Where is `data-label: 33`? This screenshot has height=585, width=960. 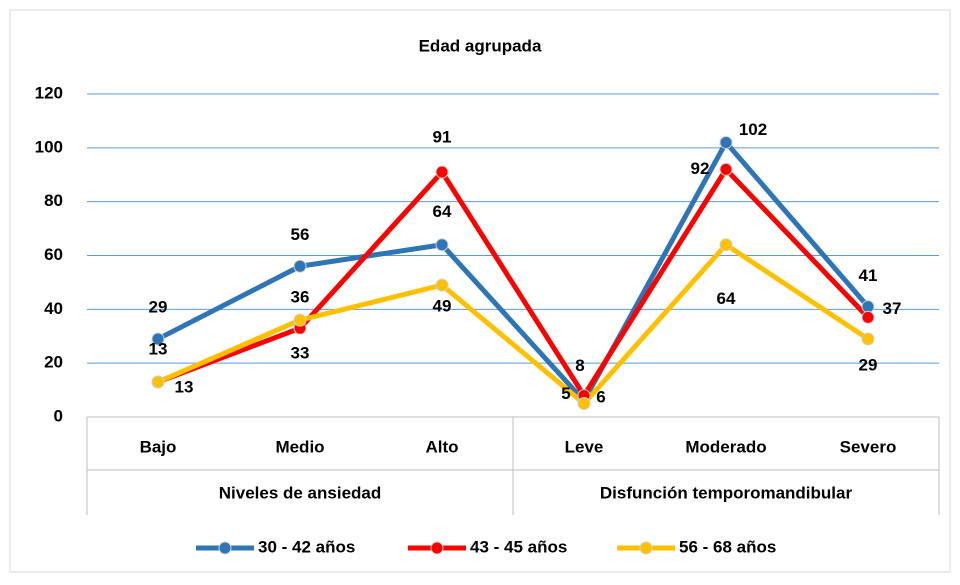 data-label: 33 is located at coordinates (300, 353).